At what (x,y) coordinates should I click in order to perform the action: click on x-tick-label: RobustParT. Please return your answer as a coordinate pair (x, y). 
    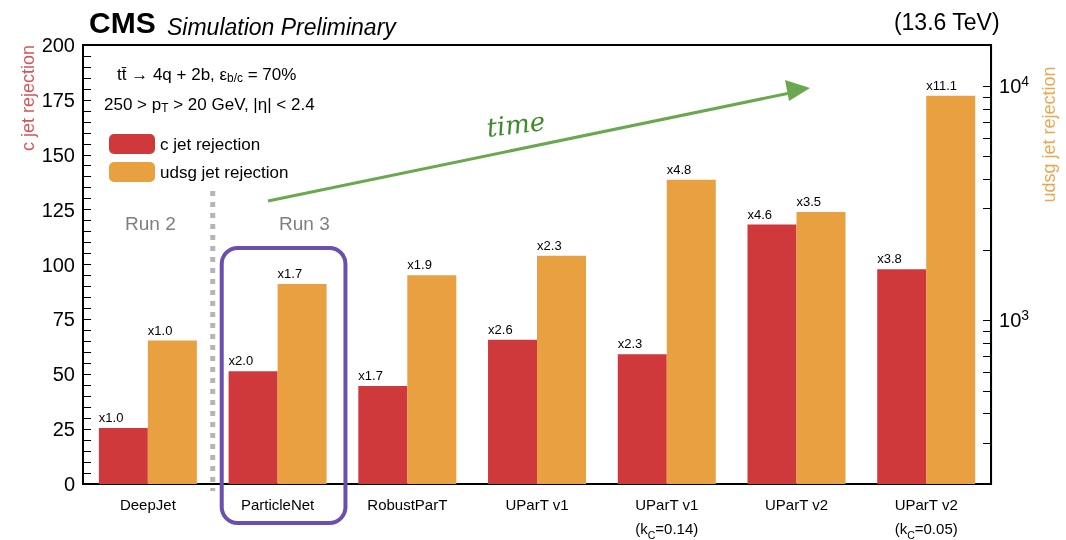
    Looking at the image, I should click on (407, 504).